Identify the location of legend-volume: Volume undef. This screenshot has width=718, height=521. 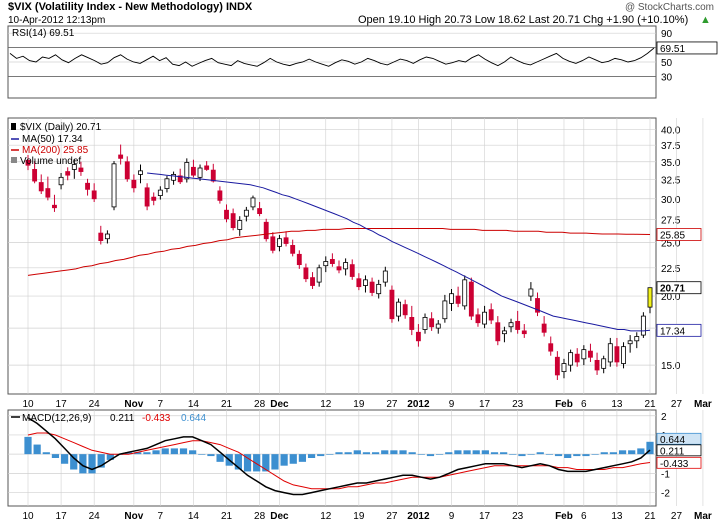
(50, 161).